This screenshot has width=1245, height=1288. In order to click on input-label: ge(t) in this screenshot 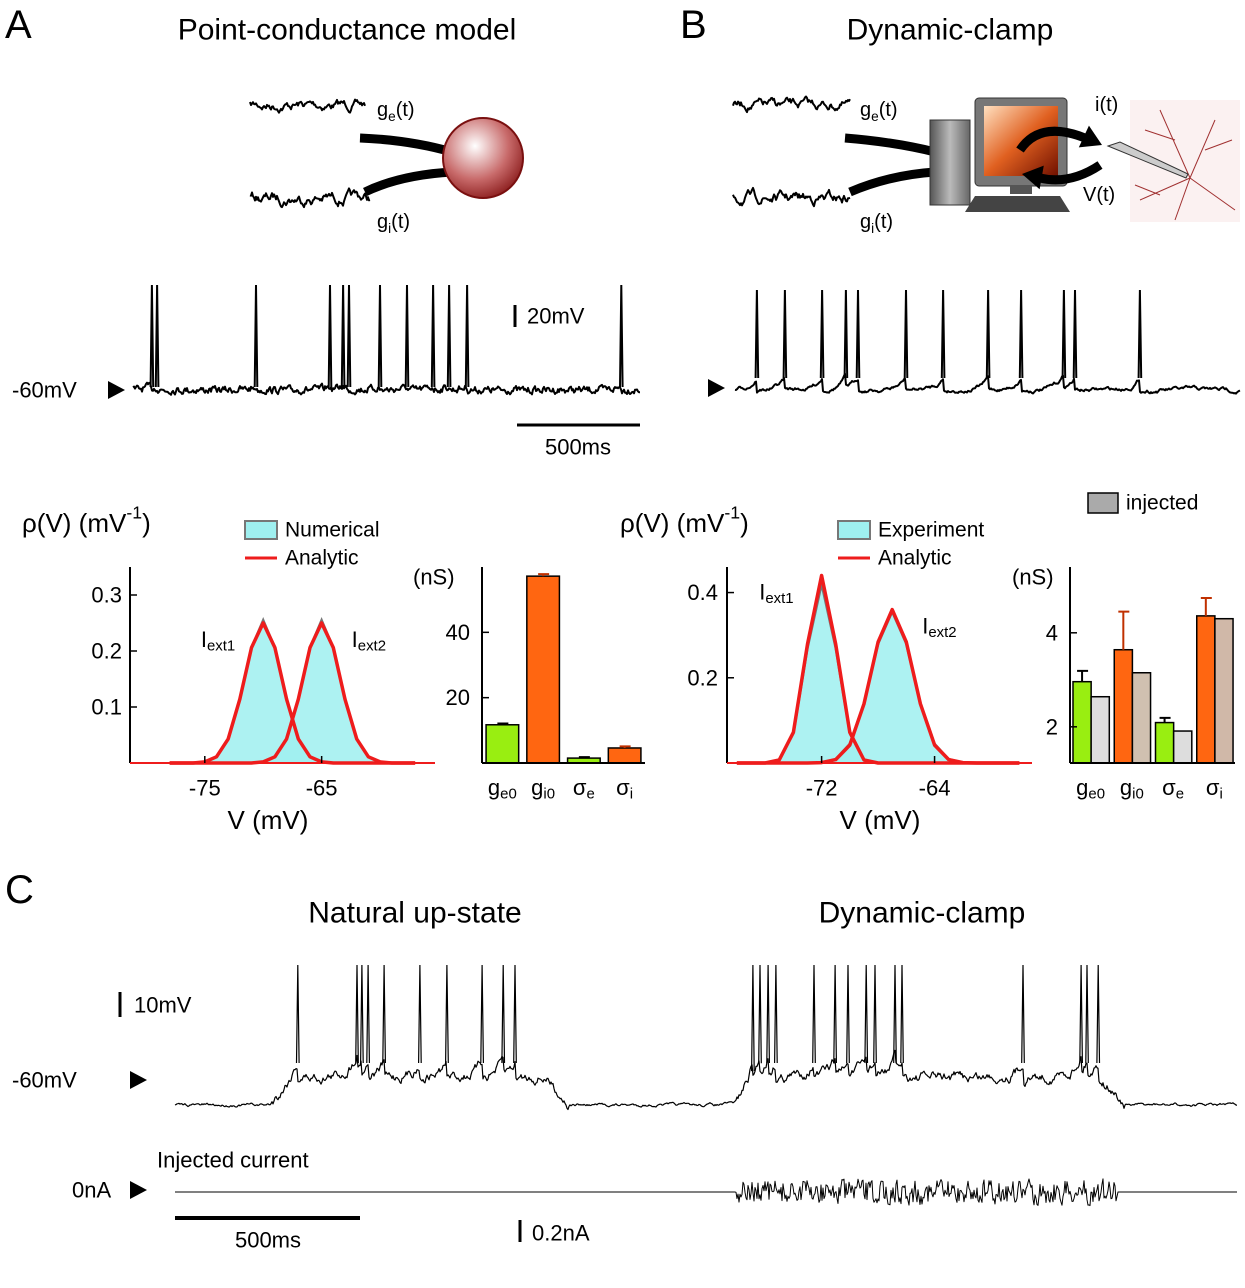, I will do `click(396, 111)`.